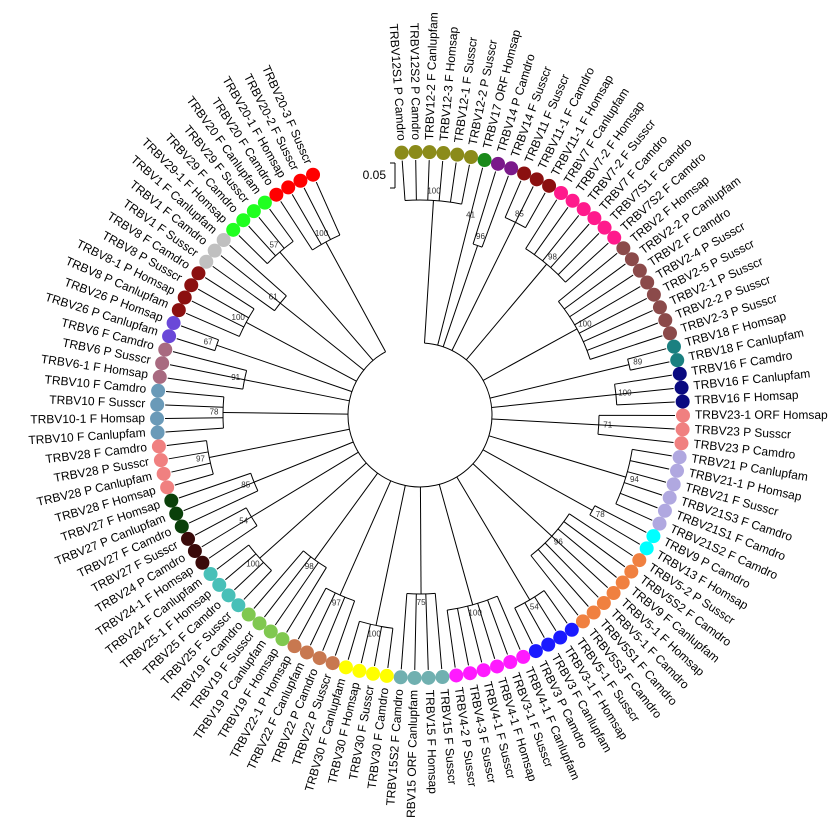  What do you see at coordinates (208, 341) in the screenshot?
I see `bootstrap-value: 67` at bounding box center [208, 341].